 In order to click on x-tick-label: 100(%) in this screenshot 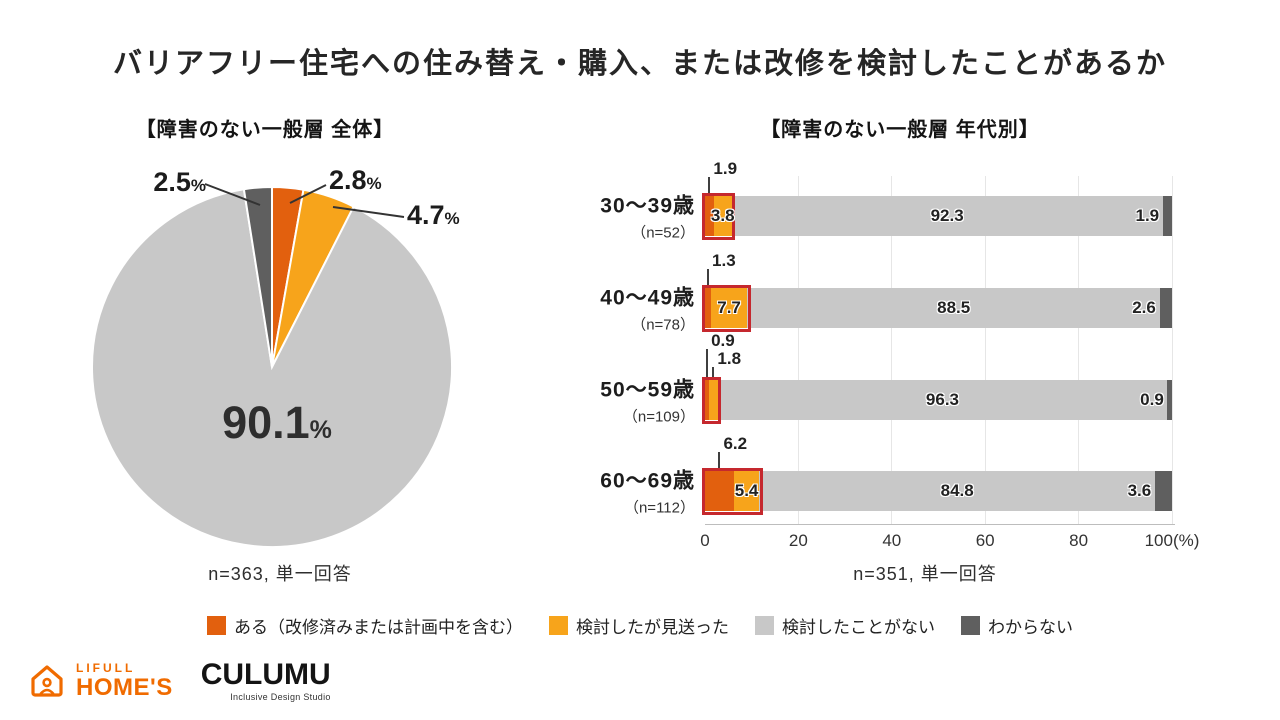, I will do `click(1172, 540)`.